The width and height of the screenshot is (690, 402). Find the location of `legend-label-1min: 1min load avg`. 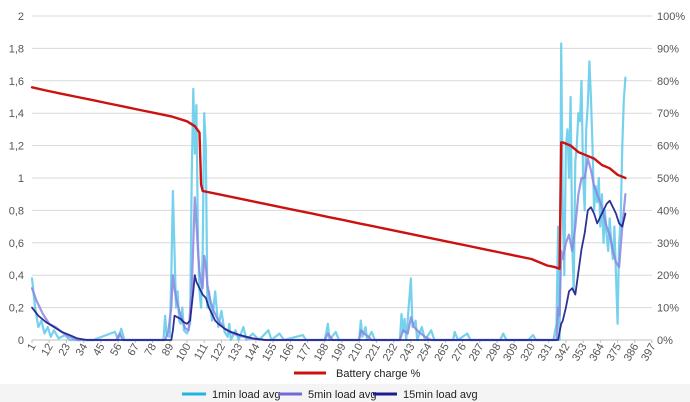

legend-label-1min: 1min load avg is located at coordinates (246, 395).